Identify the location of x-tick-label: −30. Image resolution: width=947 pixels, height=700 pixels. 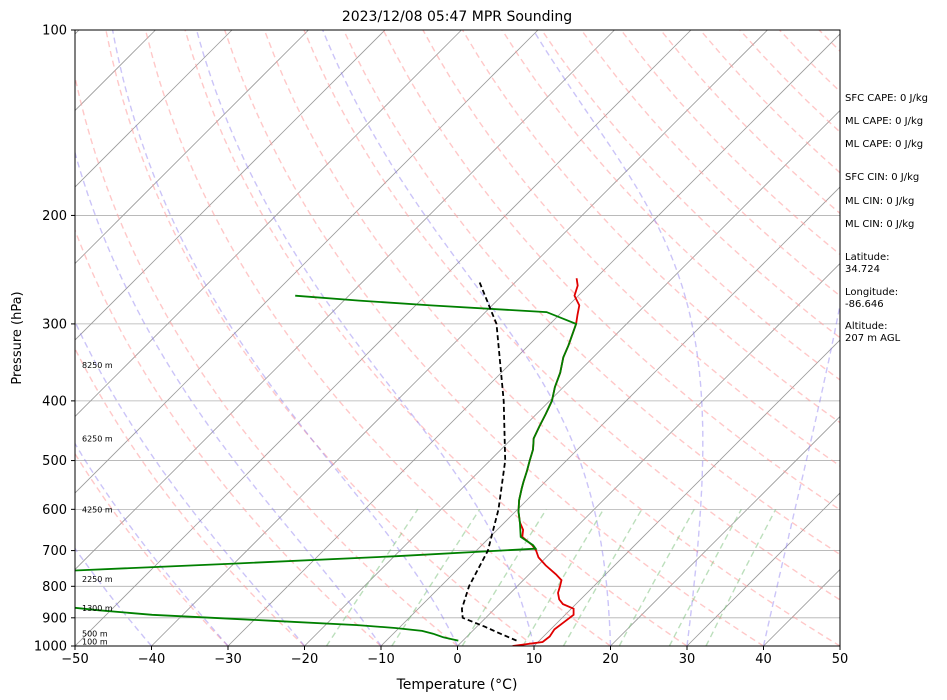
(227, 659).